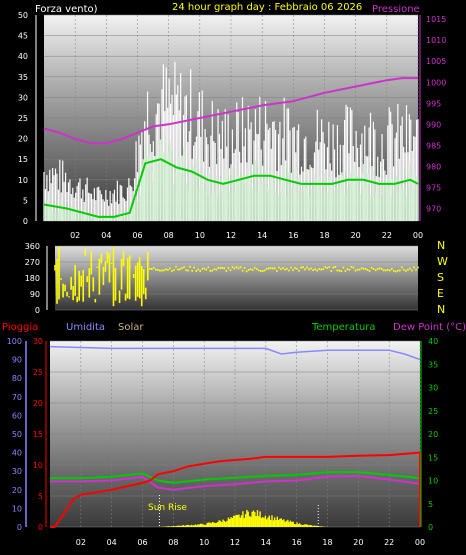 This screenshot has height=555, width=466. Describe the element at coordinates (23, 118) in the screenshot. I see `wind-tick-label: 25` at that location.